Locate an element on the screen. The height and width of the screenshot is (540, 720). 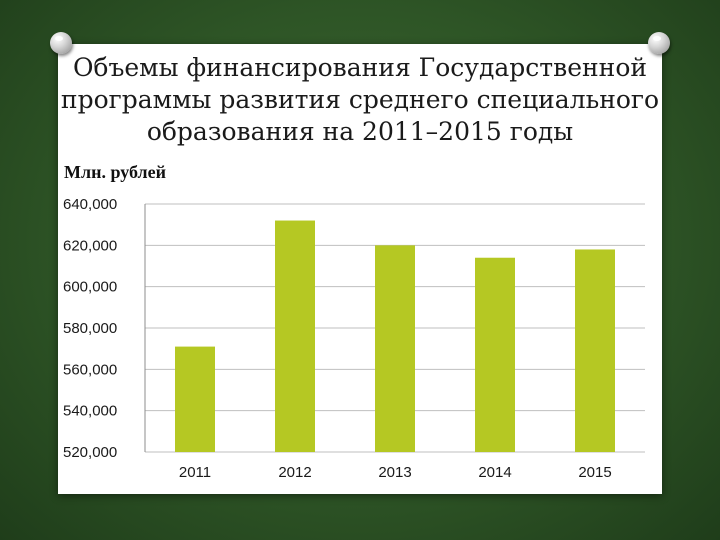
y-tick-label: 620,000 is located at coordinates (90, 245).